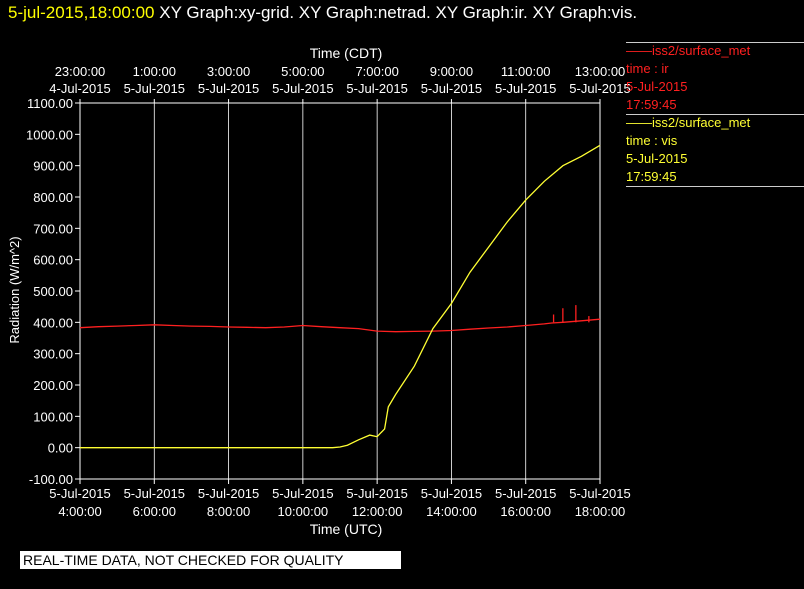 This screenshot has width=804, height=589. What do you see at coordinates (451, 511) in the screenshot?
I see `x-tick-label-time: 14:00:00` at bounding box center [451, 511].